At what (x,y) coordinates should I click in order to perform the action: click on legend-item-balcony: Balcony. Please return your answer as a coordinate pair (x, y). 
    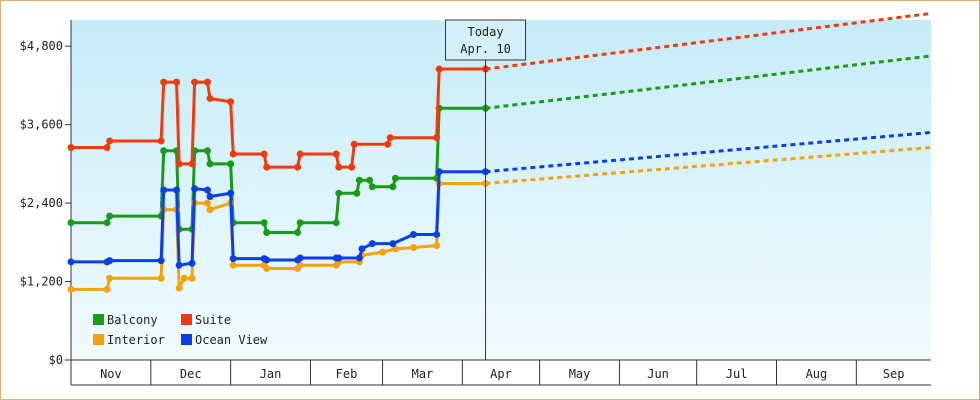
    Looking at the image, I should click on (125, 320).